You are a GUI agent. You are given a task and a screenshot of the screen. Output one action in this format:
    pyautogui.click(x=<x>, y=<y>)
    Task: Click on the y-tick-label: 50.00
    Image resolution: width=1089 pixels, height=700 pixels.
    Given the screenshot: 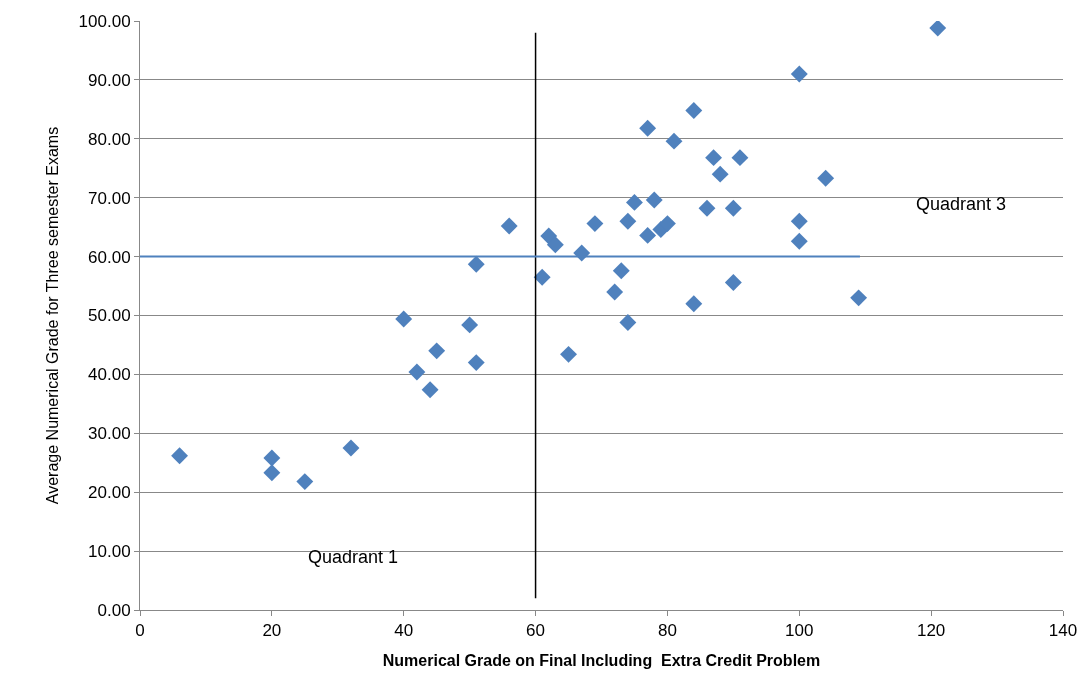 What is the action you would take?
    pyautogui.click(x=109, y=316)
    